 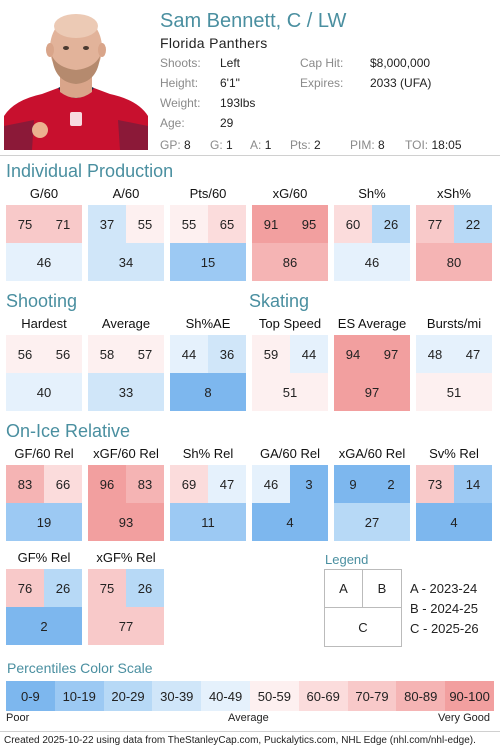 I want to click on metric-title-gfpct: GF% Rel, so click(x=44, y=557).